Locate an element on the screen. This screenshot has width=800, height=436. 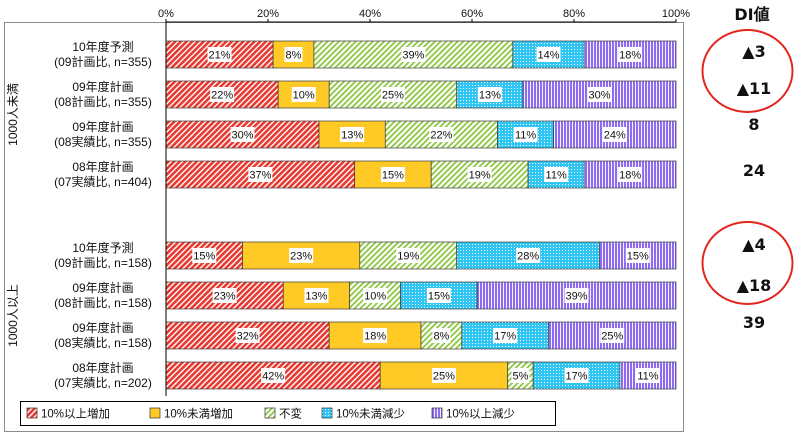
legend: 10%以上増加 10%未満増加 不変 10%未満減少 10%以上減少 is located at coordinates (288, 413).